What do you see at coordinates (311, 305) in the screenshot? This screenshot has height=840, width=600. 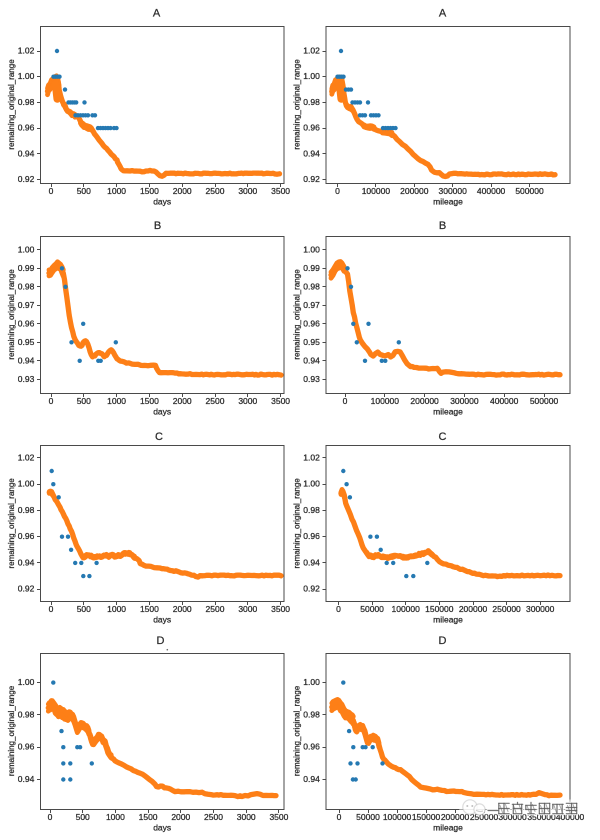 I see `svg-text: 0.97` at bounding box center [311, 305].